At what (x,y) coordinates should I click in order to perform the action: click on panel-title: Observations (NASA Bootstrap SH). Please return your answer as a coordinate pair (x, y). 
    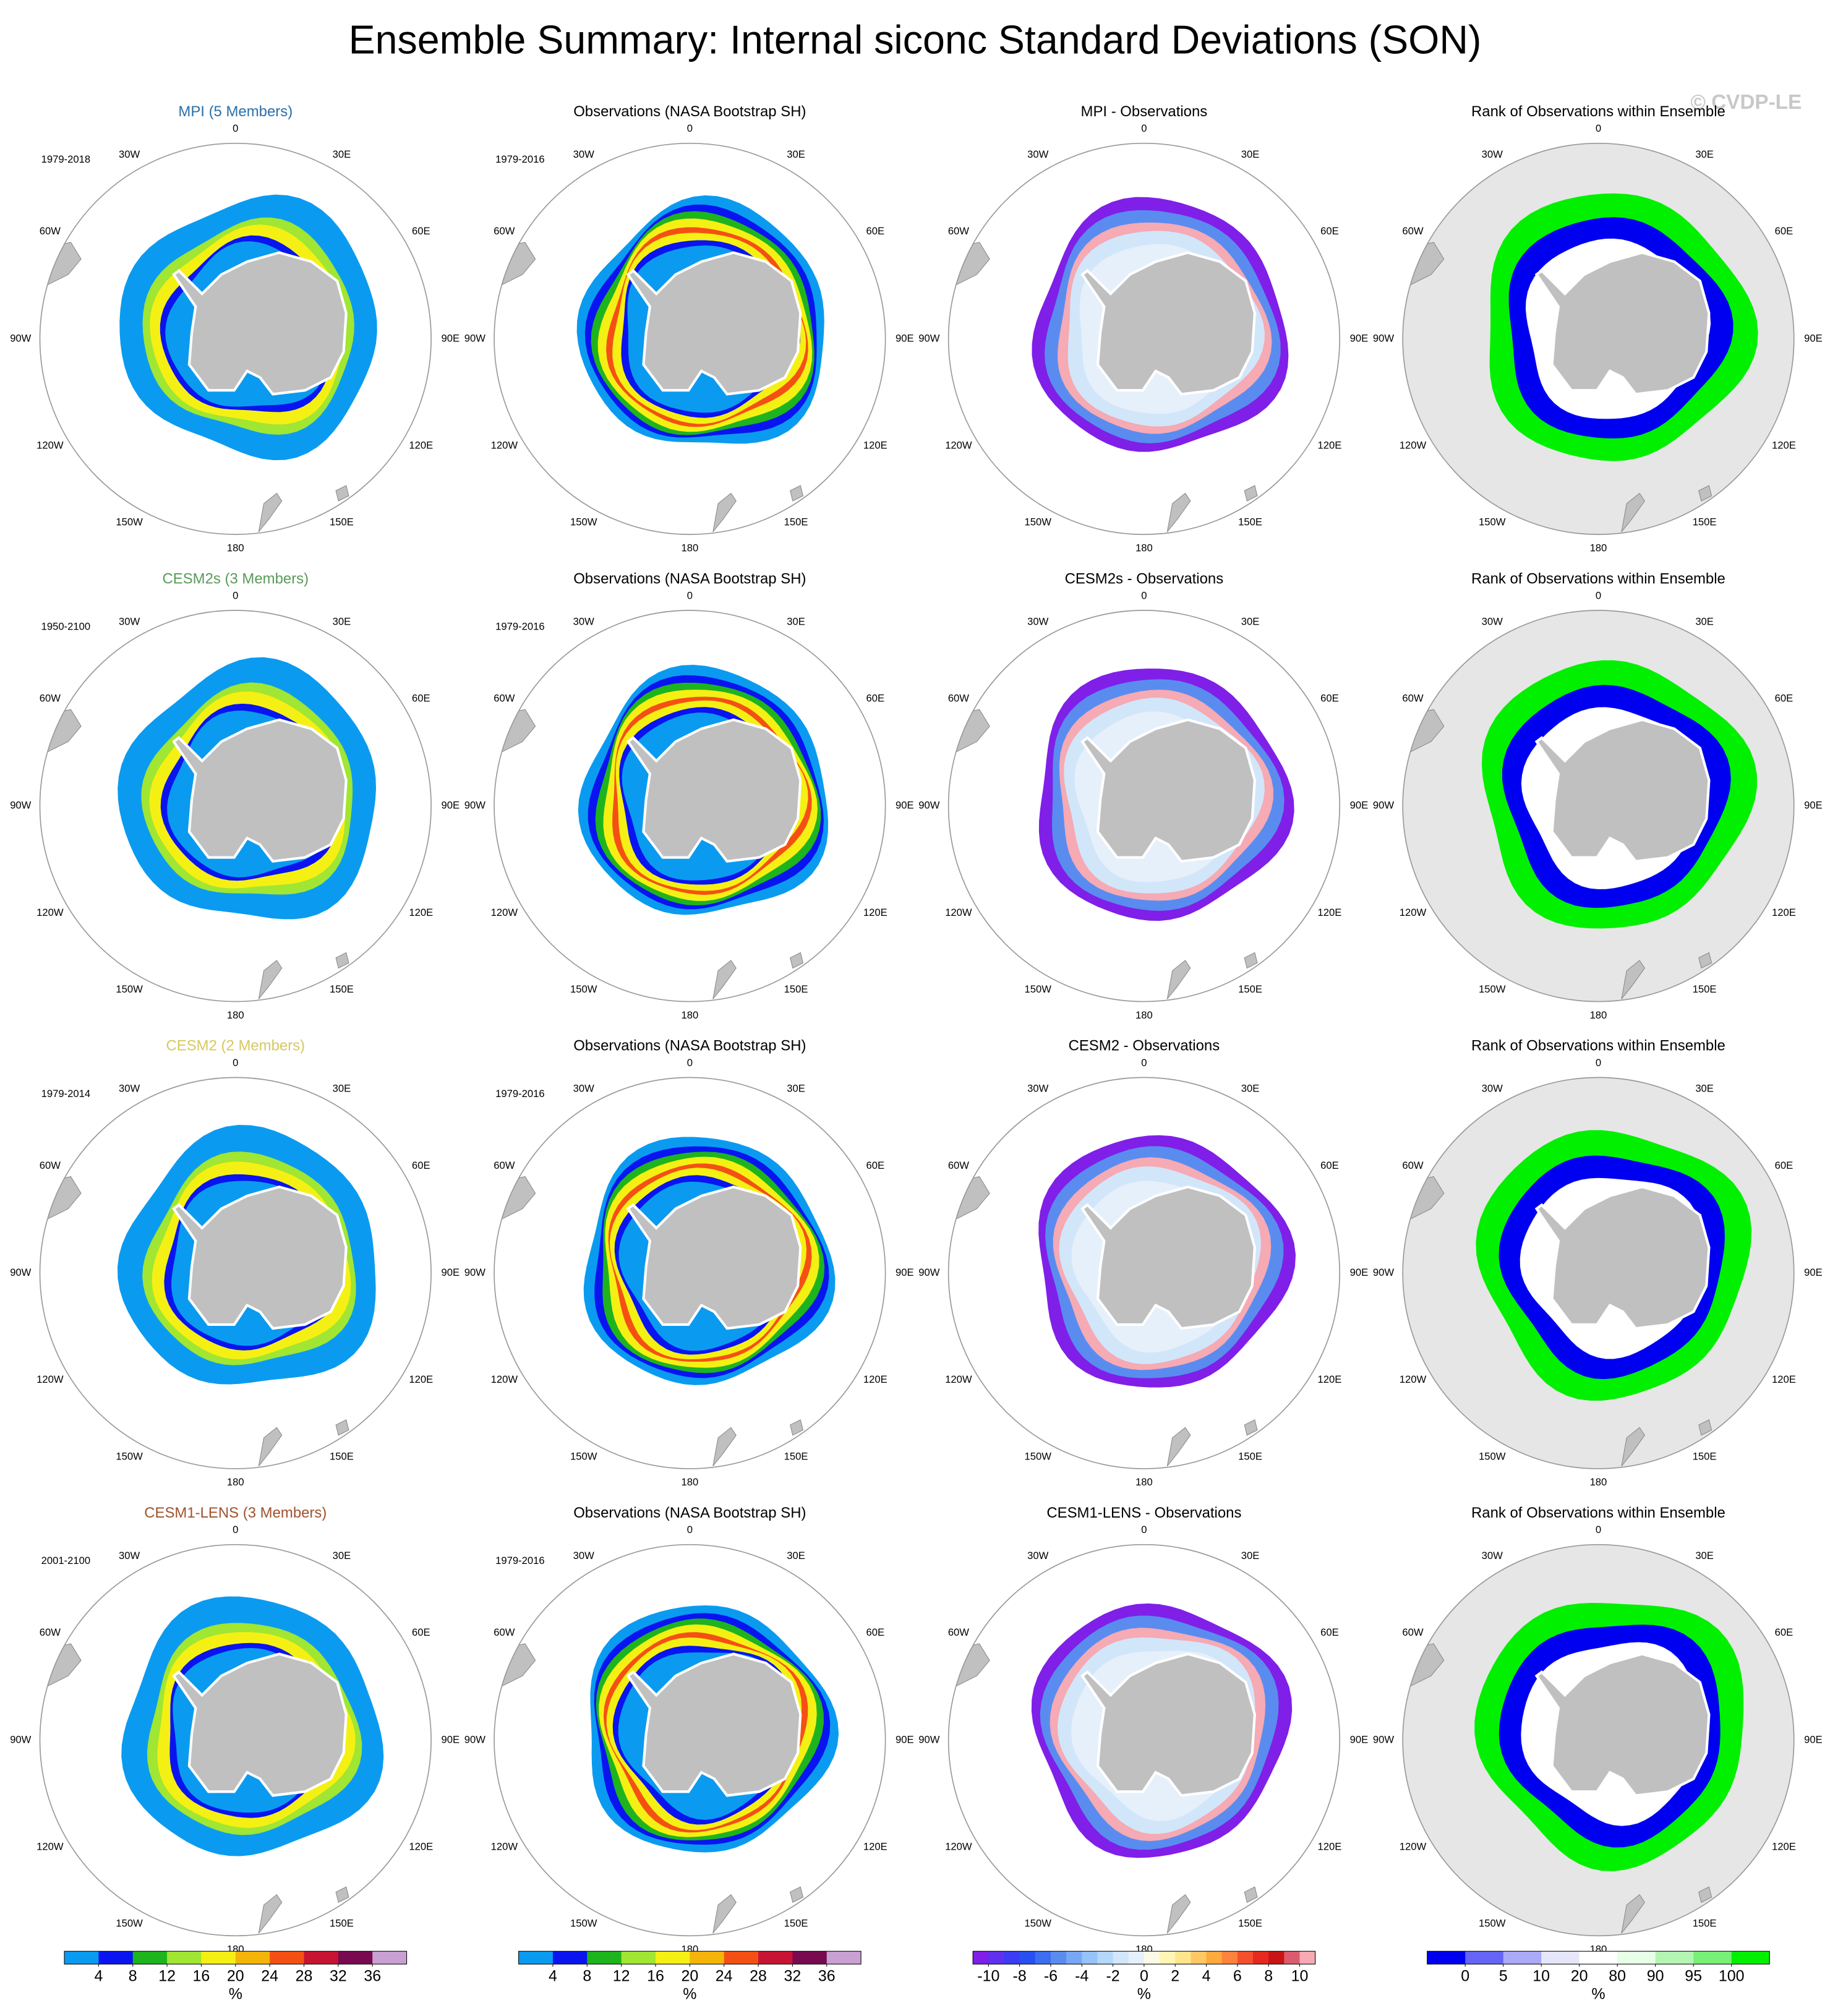
    Looking at the image, I should click on (689, 1046).